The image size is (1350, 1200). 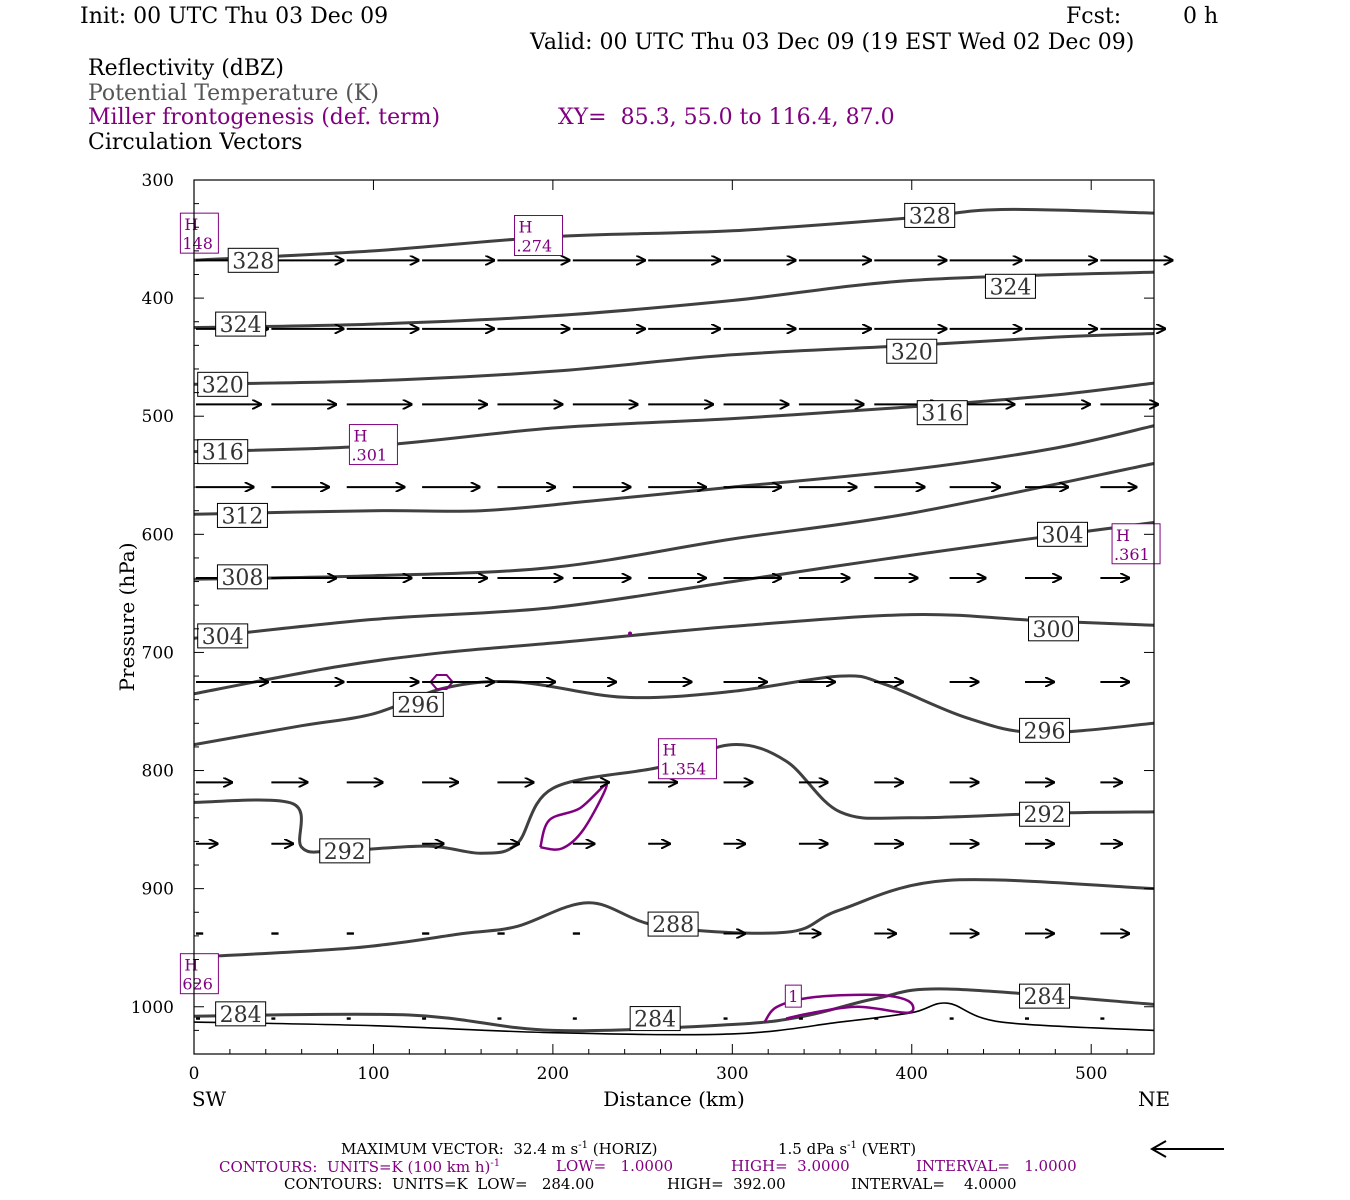 What do you see at coordinates (793, 996) in the screenshot?
I see `fronto-level-label-box` at bounding box center [793, 996].